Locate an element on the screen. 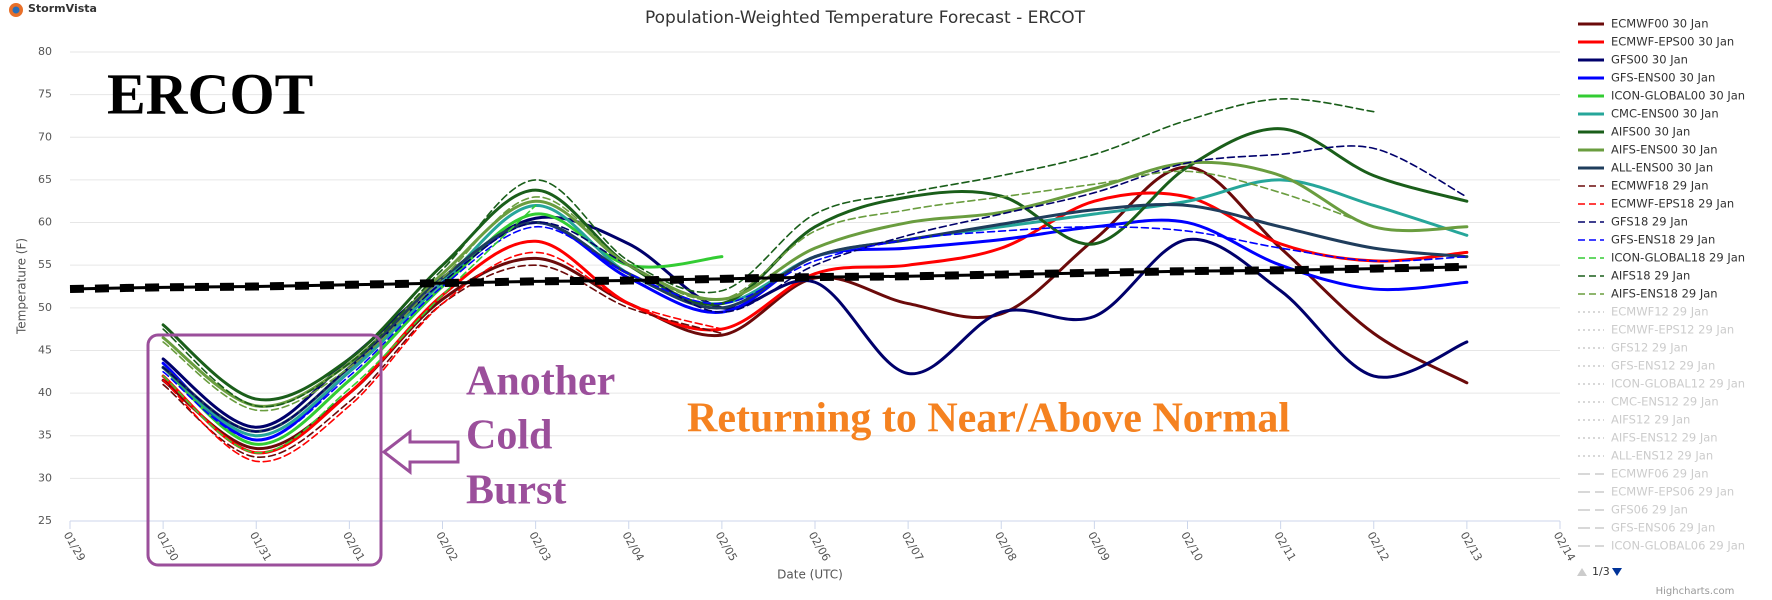 Image resolution: width=1772 pixels, height=600 pixels. legend-label: ALL-ENS12 29 Jan is located at coordinates (1662, 456).